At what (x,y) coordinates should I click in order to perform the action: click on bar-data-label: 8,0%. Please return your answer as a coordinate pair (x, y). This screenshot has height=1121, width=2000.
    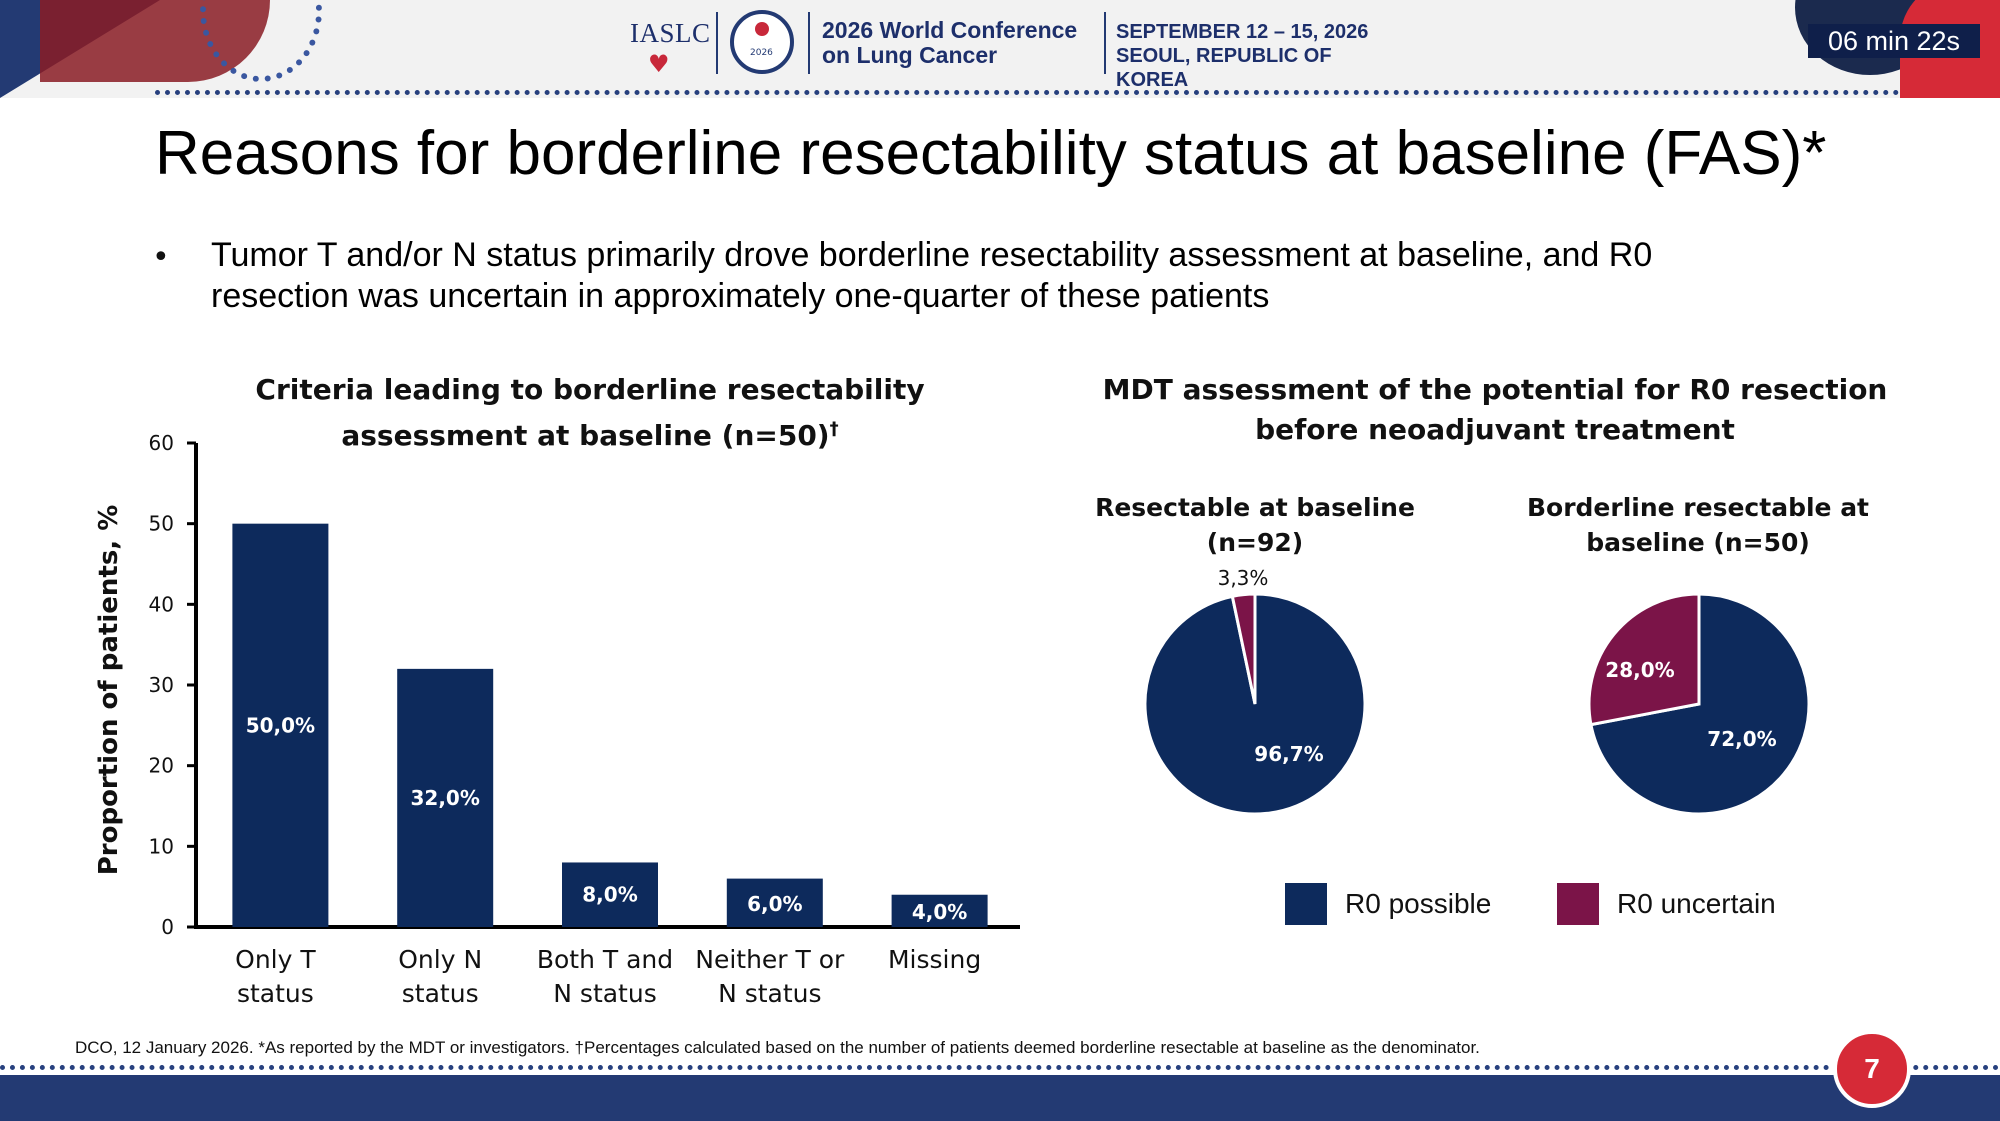
    Looking at the image, I should click on (609, 895).